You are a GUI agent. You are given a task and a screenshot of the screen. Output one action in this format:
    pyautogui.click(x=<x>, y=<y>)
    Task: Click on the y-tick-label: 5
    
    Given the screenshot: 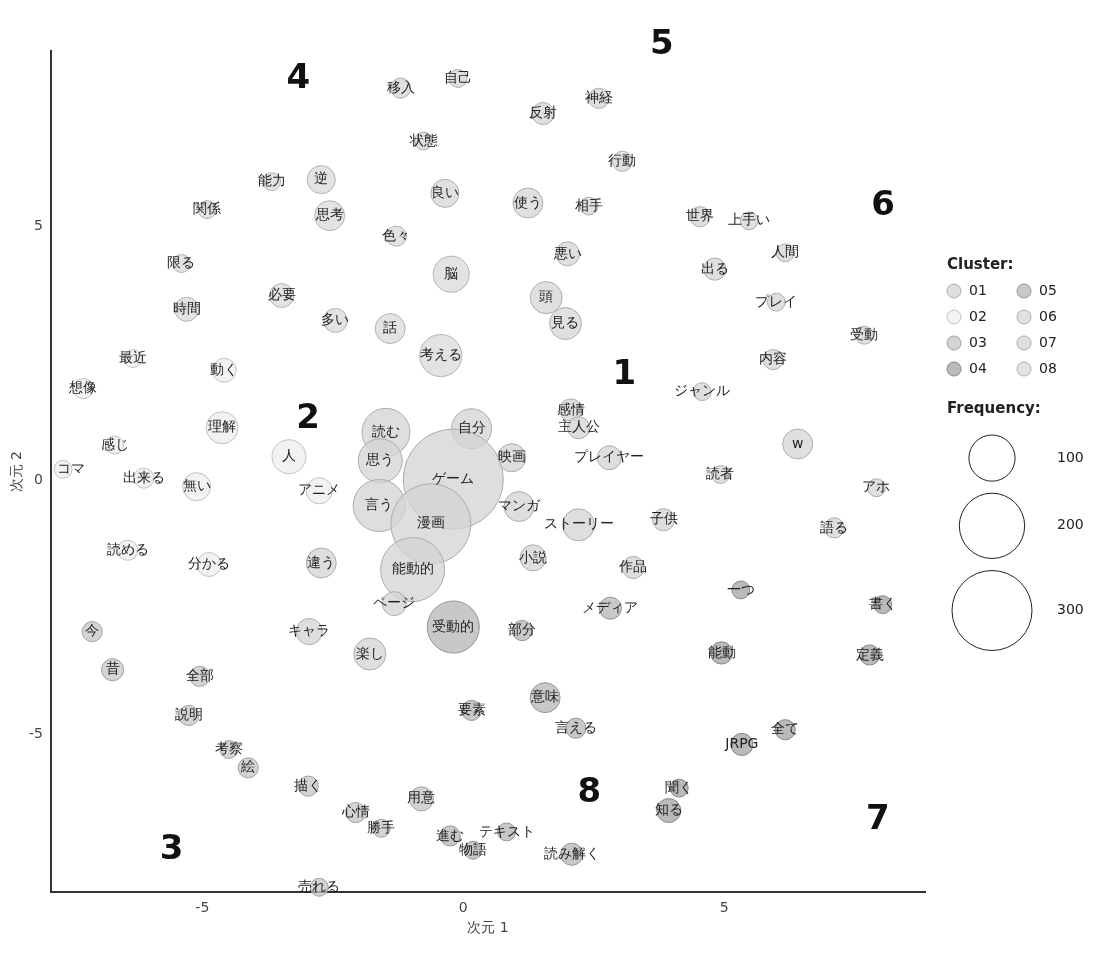 What is the action you would take?
    pyautogui.click(x=39, y=225)
    